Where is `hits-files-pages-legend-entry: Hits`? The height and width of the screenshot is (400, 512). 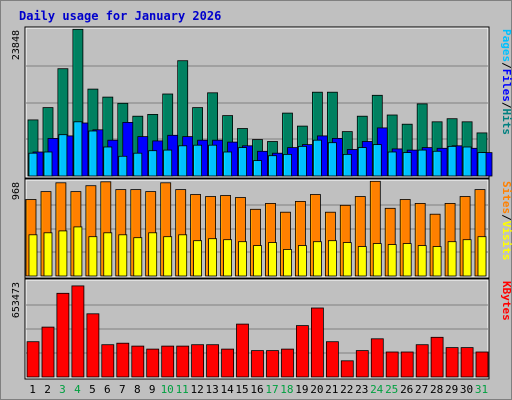
hits-files-pages-legend-entry: Hits is located at coordinates (506, 122).